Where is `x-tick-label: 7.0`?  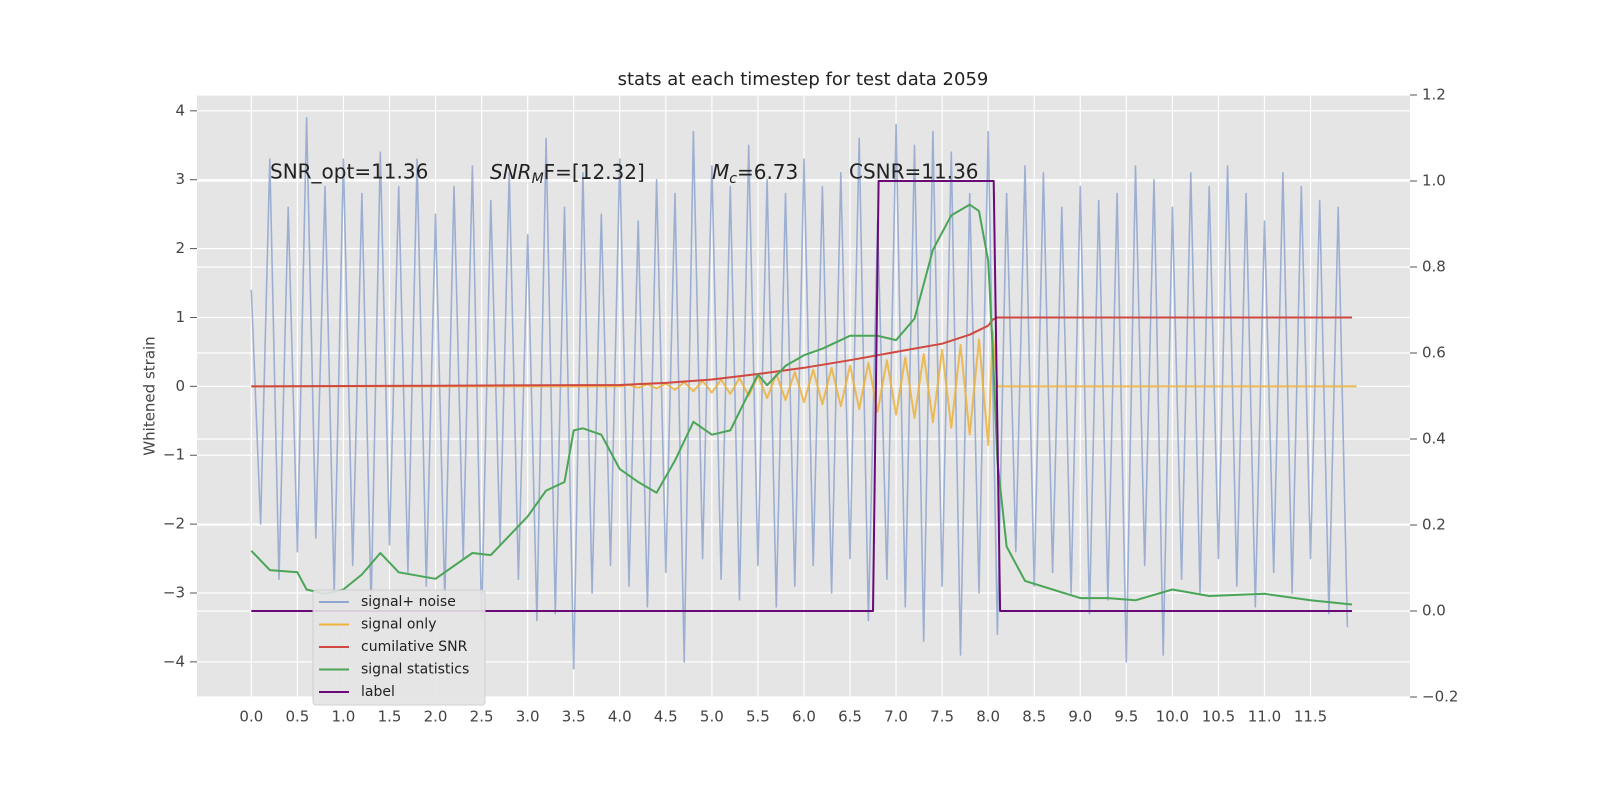
x-tick-label: 7.0 is located at coordinates (896, 717).